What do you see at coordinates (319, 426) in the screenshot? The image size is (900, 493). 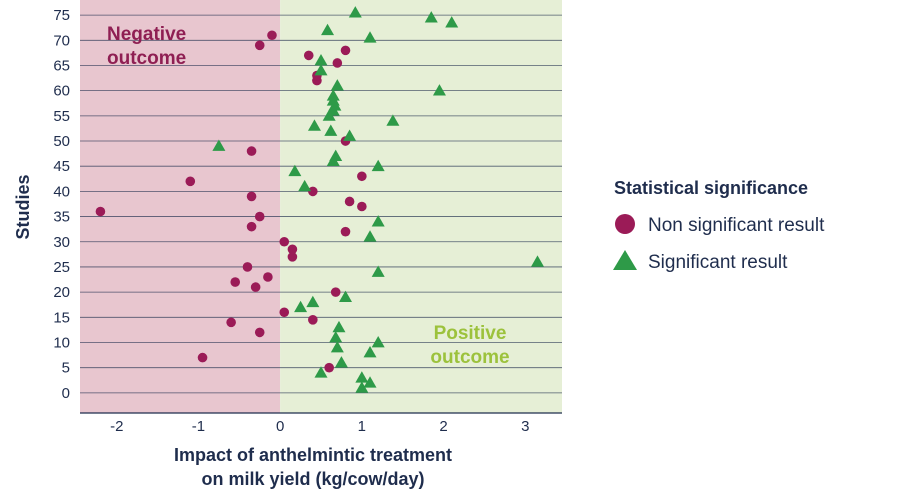 I see `x-axis-ticks: -2 -1 0 1 2 3` at bounding box center [319, 426].